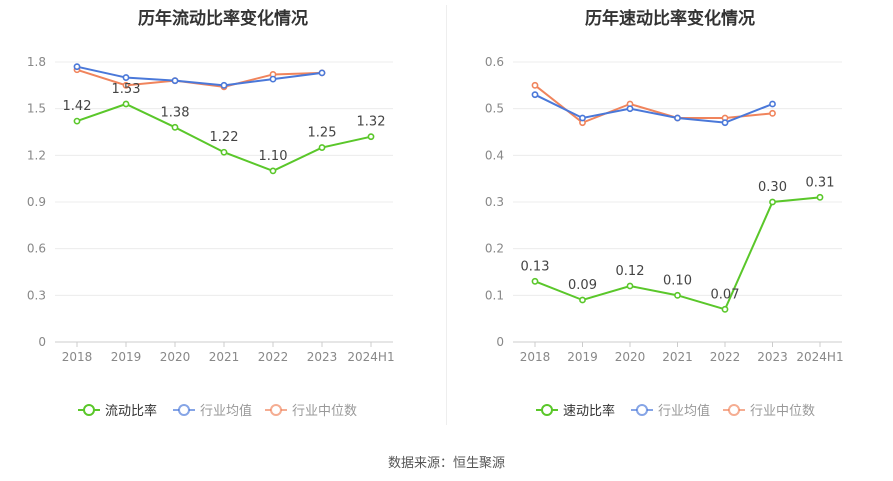 The image size is (893, 481). I want to click on legend-item: 流动比率, so click(117, 411).